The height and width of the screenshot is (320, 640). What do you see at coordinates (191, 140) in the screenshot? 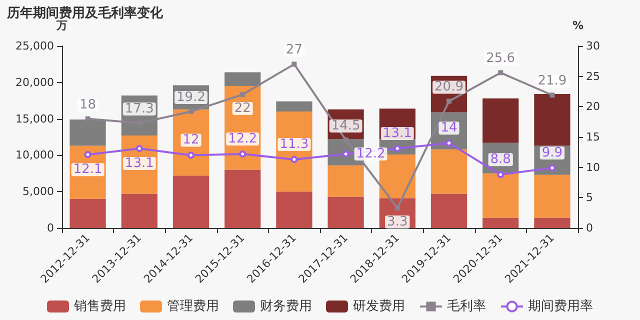
I see `data-label: 12` at bounding box center [191, 140].